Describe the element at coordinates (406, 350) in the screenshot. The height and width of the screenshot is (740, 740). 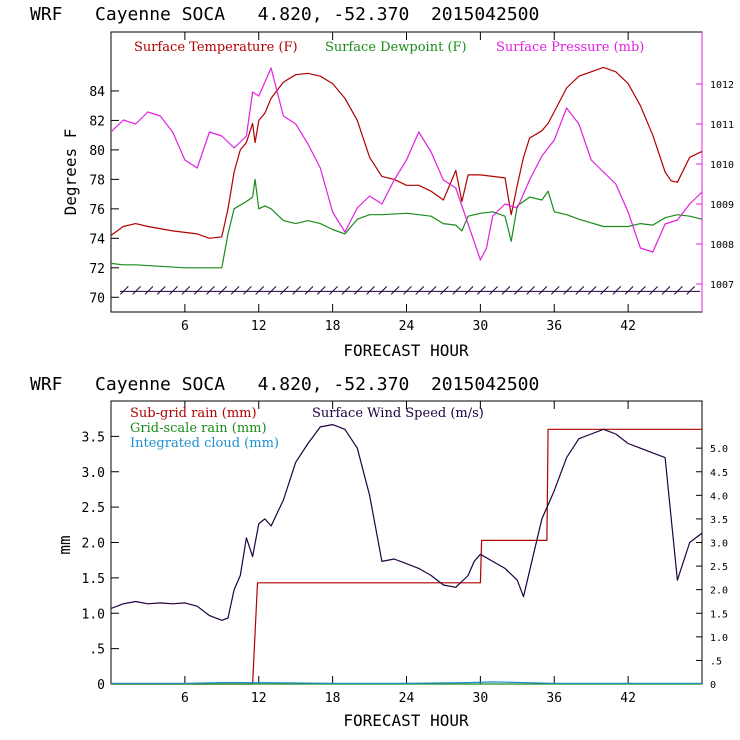
I see `top-x-axis-label: FORECAST HOUR` at that location.